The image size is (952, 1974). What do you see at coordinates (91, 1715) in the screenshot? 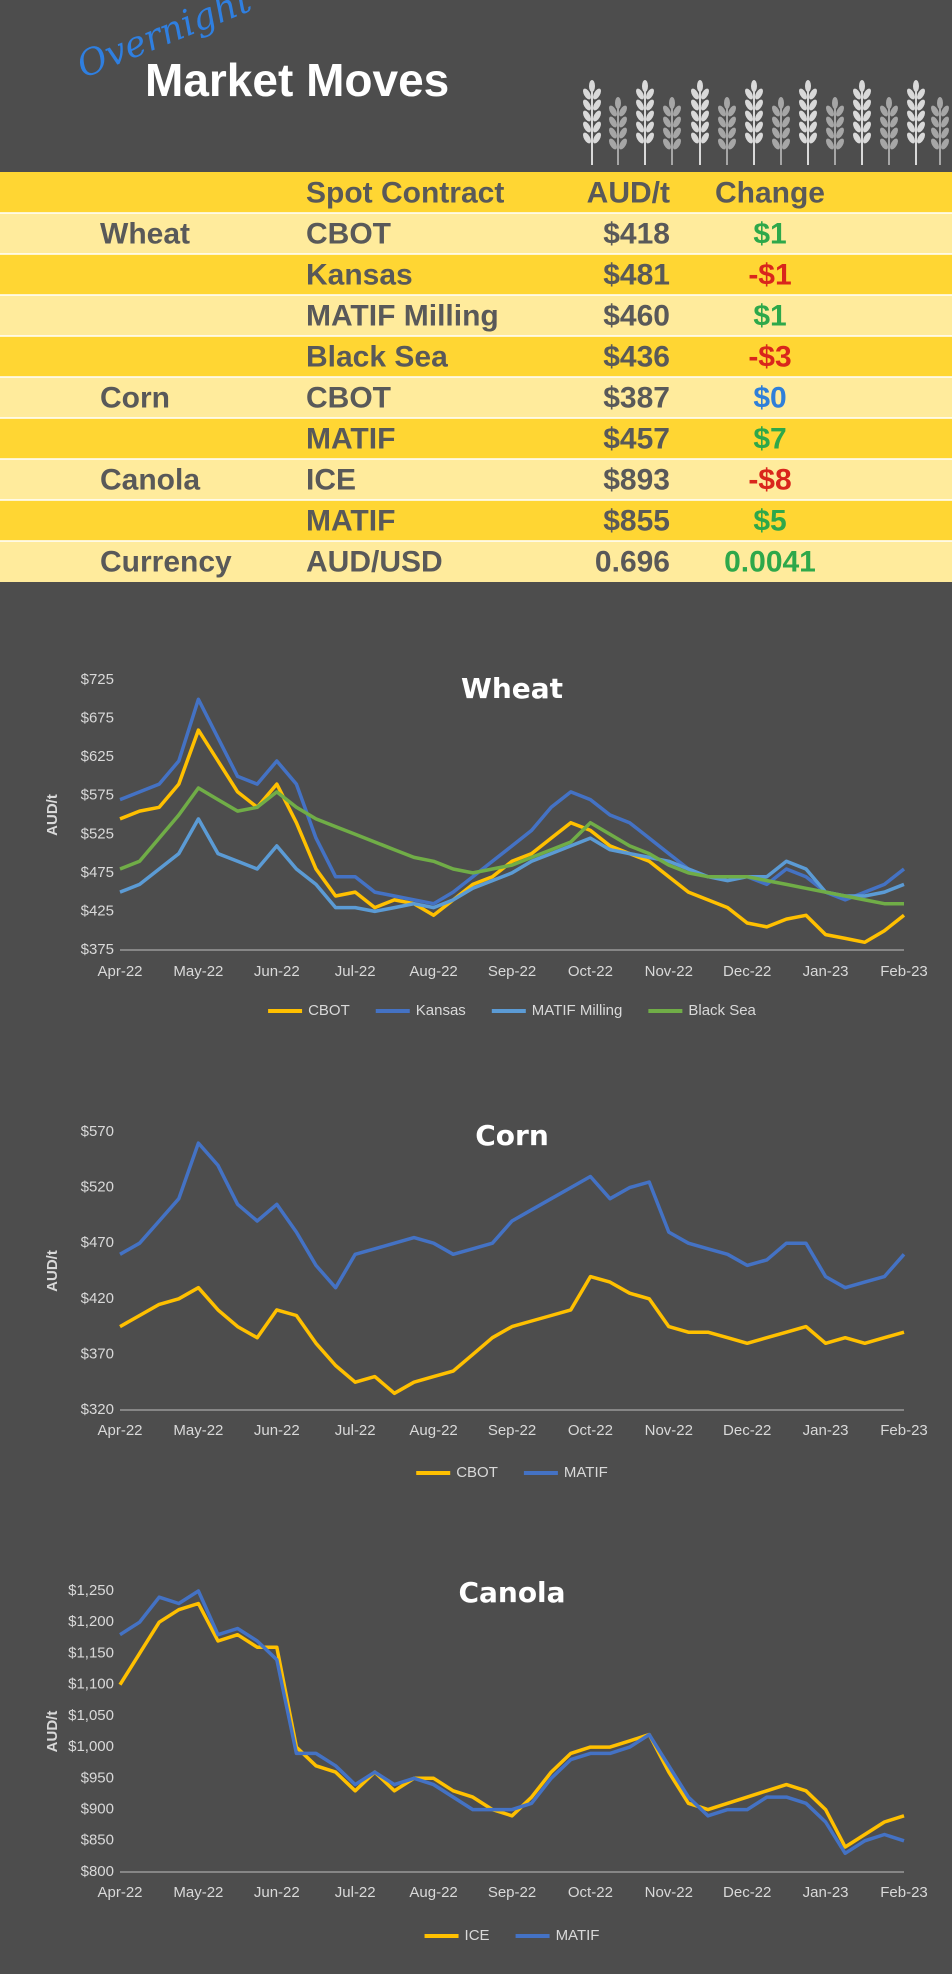
I see `y-tick-label: $1,050` at bounding box center [91, 1715].